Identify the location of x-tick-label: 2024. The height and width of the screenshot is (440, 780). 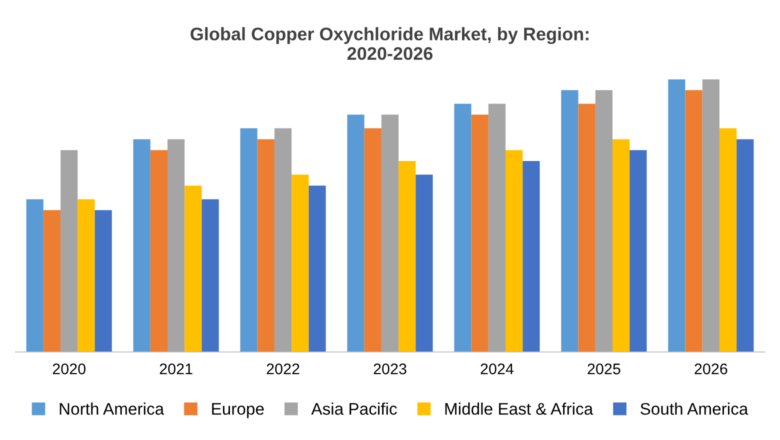
(497, 369).